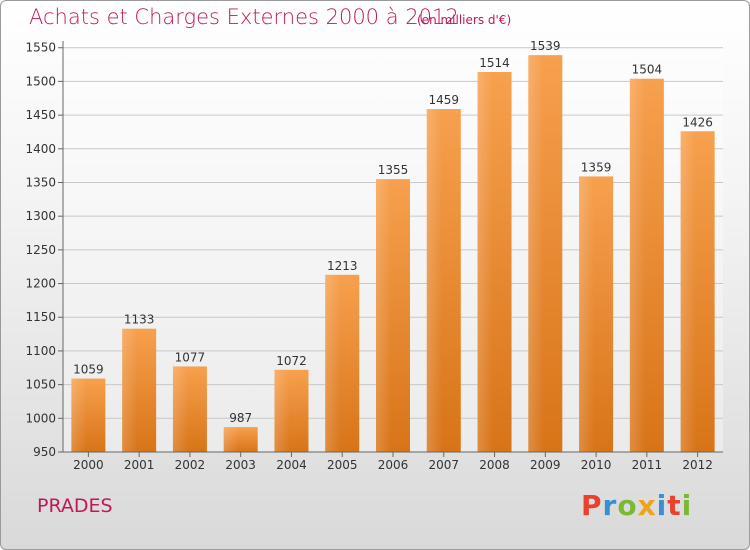 The image size is (750, 550). Describe the element at coordinates (393, 465) in the screenshot. I see `x-tick-label: 2006` at that location.